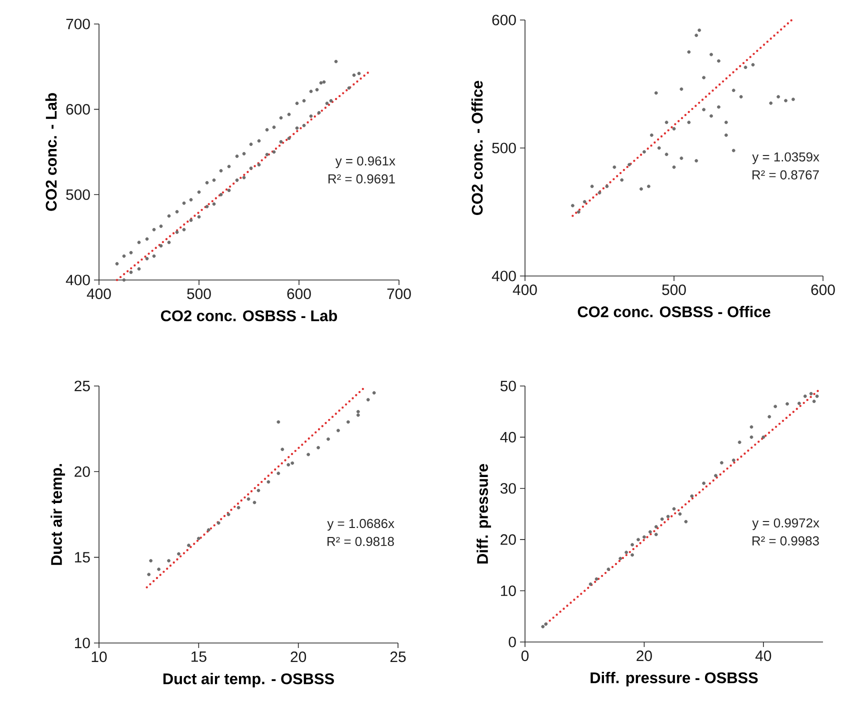 The width and height of the screenshot is (841, 712). What do you see at coordinates (785, 541) in the screenshot?
I see `annotation: R² = 0.9983` at bounding box center [785, 541].